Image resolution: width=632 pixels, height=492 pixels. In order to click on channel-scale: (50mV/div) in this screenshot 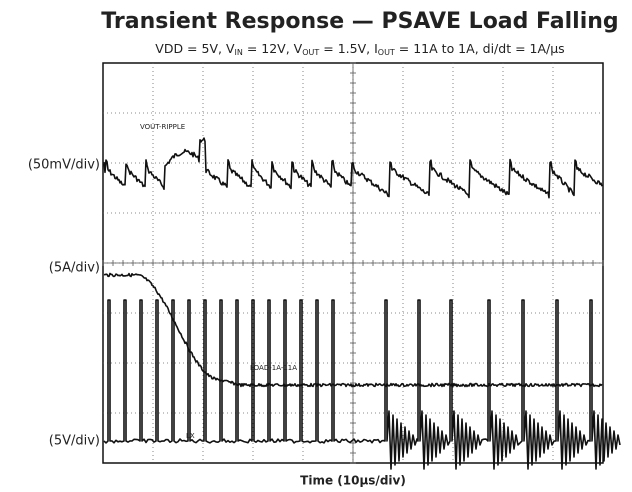, I will do `click(64, 165)`.